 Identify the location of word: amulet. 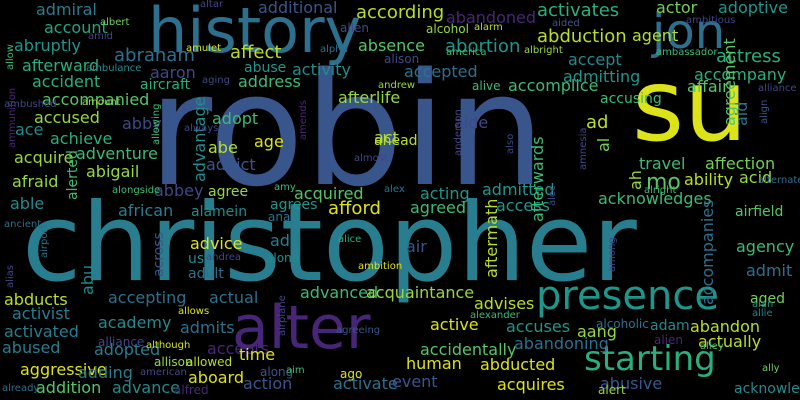
(204, 48).